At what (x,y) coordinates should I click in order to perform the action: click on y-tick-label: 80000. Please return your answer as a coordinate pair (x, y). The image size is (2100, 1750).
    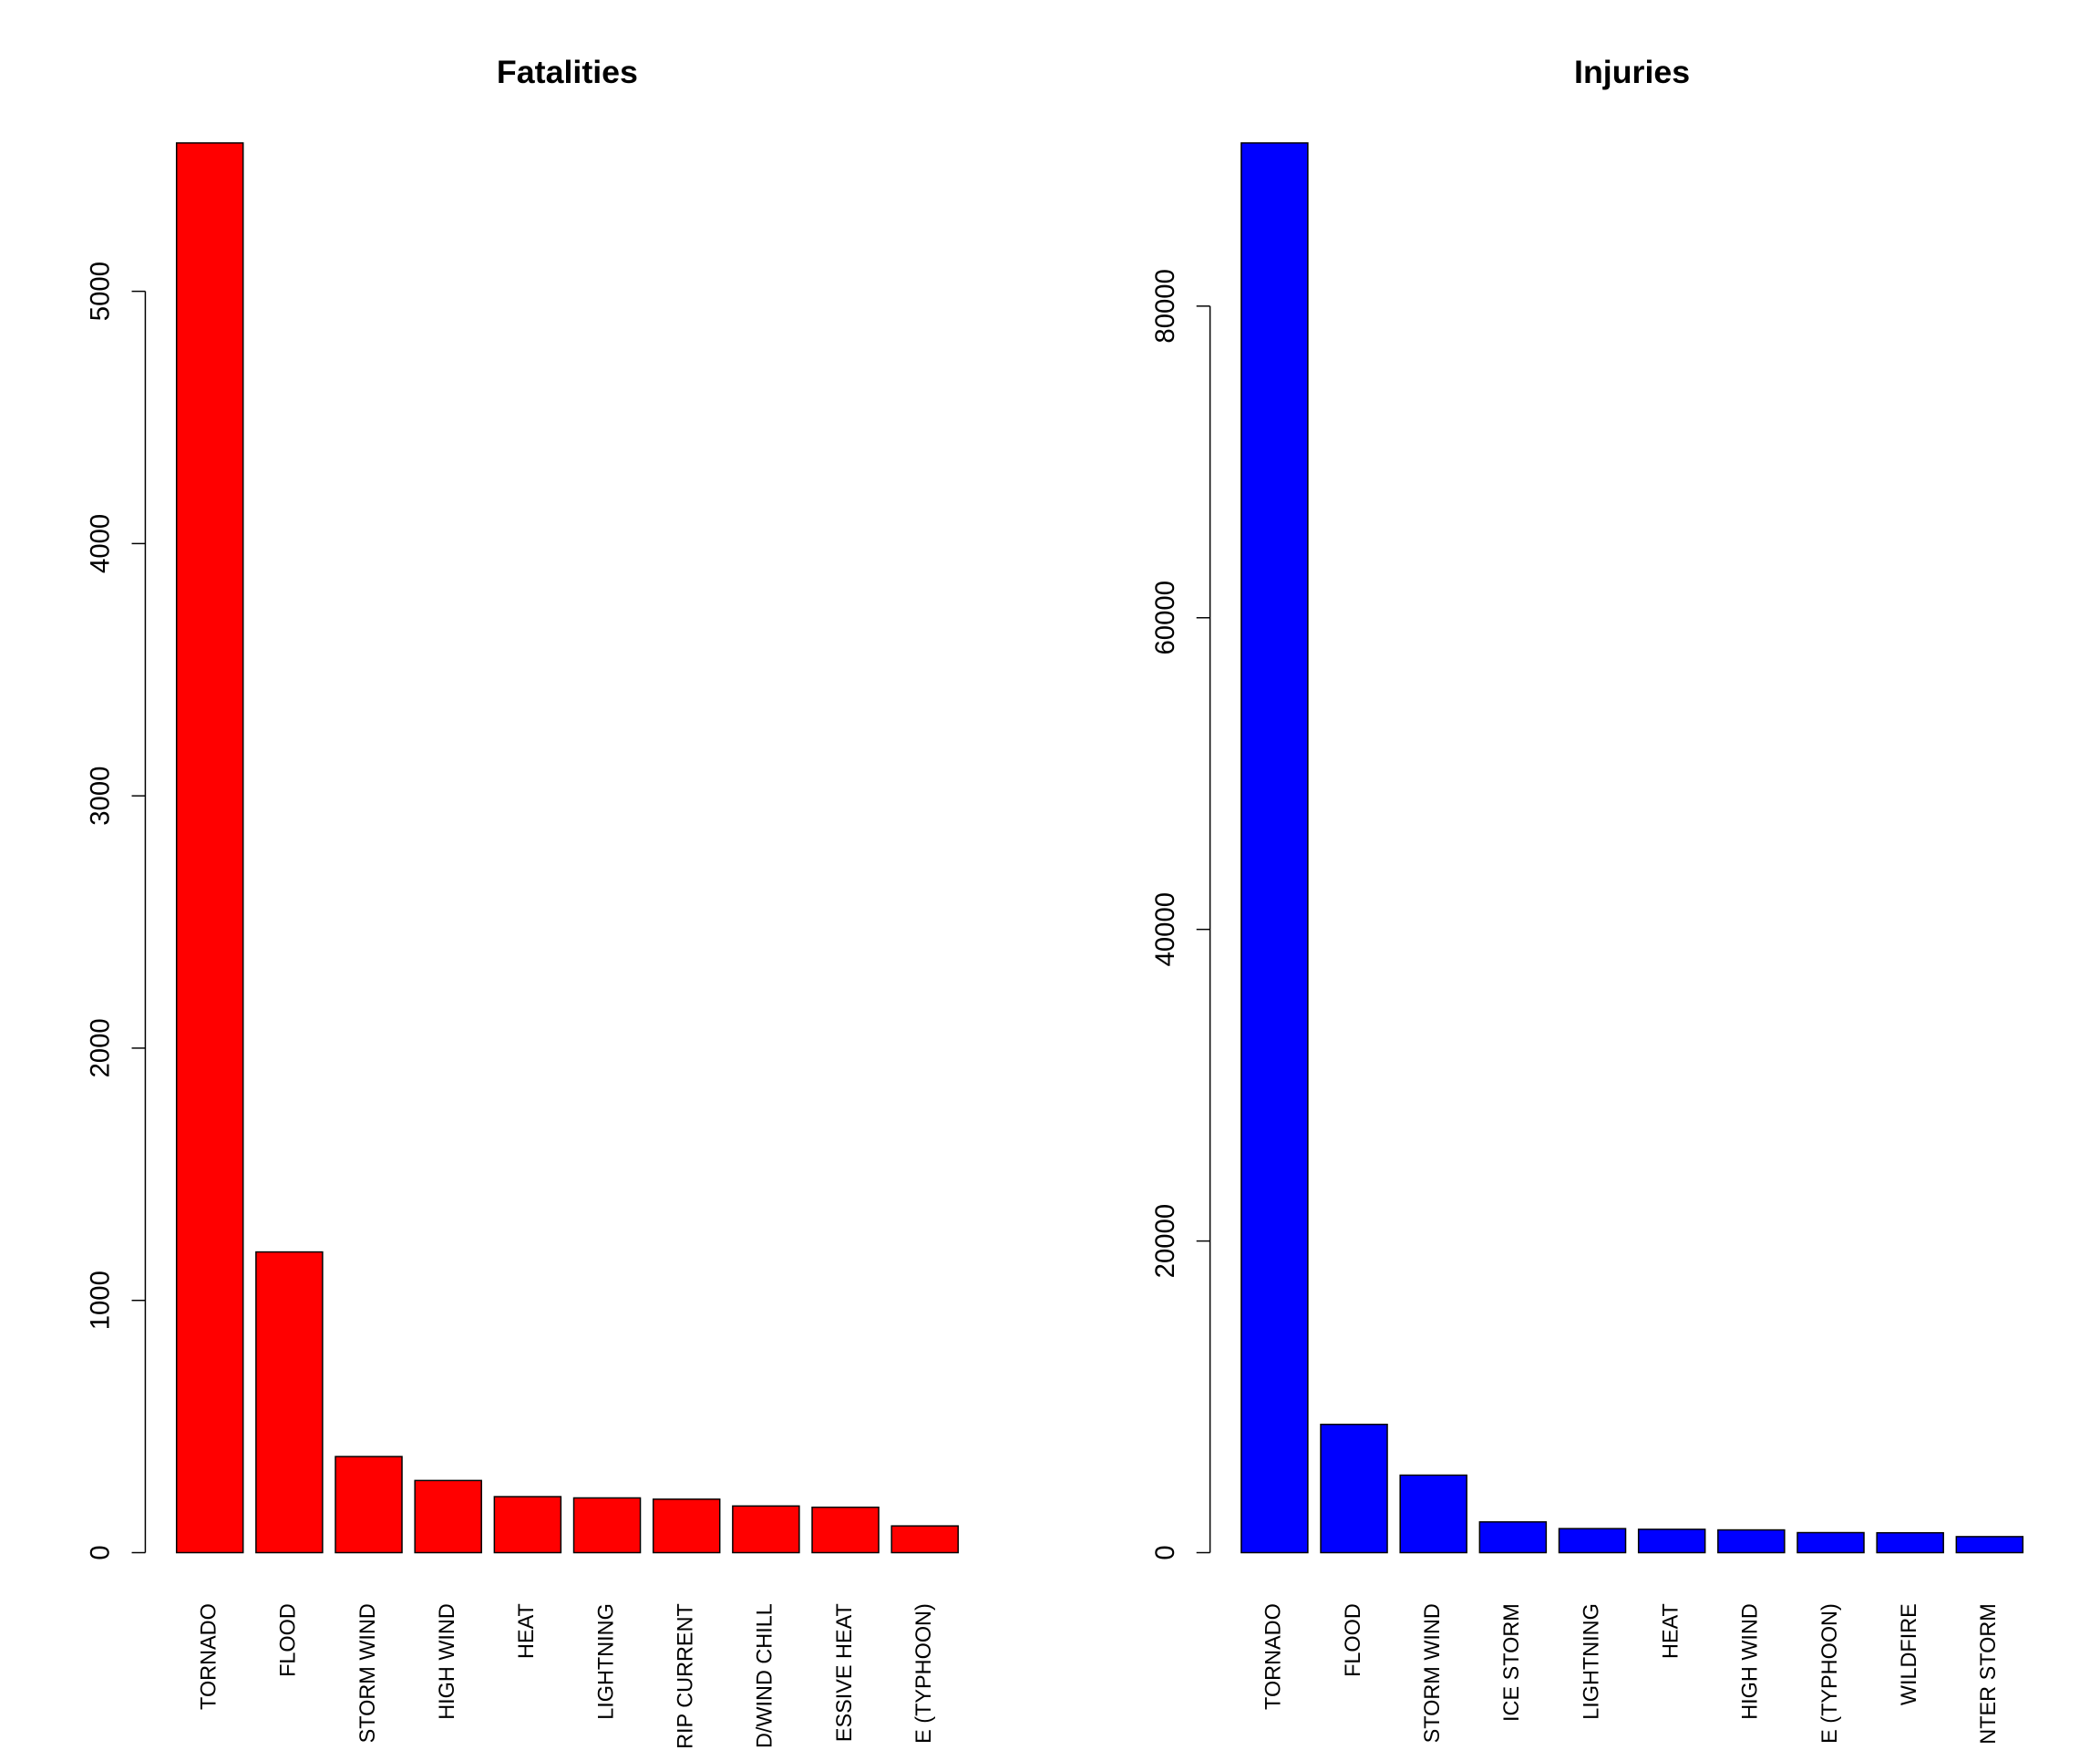
    Looking at the image, I should click on (1165, 306).